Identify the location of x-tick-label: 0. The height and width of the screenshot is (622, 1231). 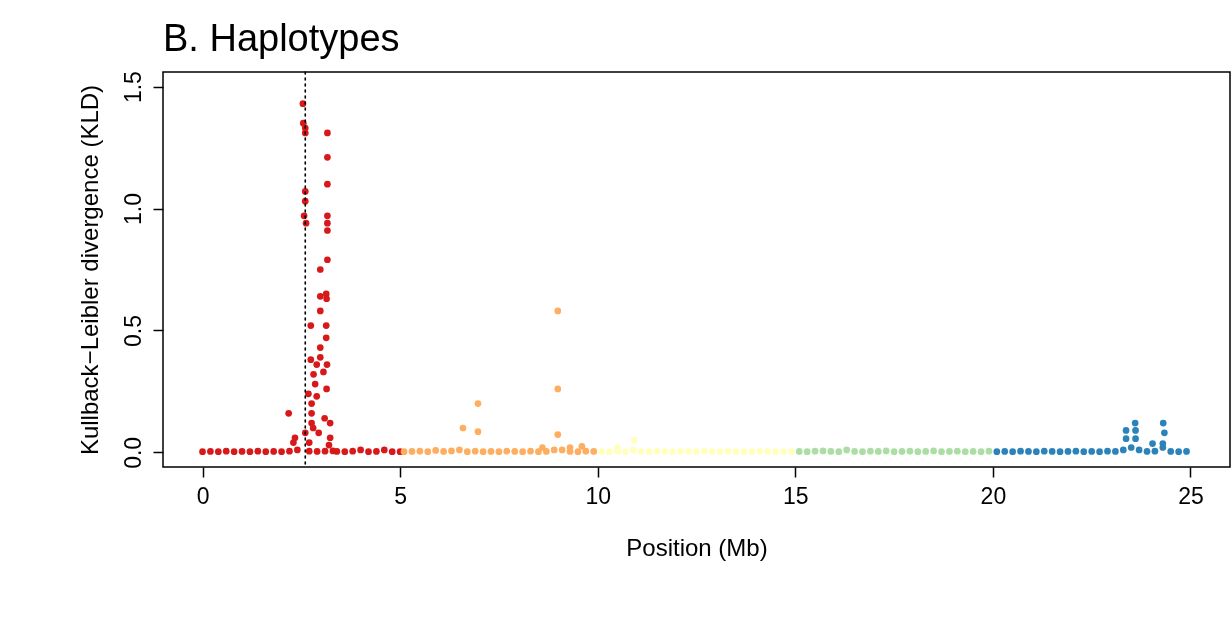
(203, 495).